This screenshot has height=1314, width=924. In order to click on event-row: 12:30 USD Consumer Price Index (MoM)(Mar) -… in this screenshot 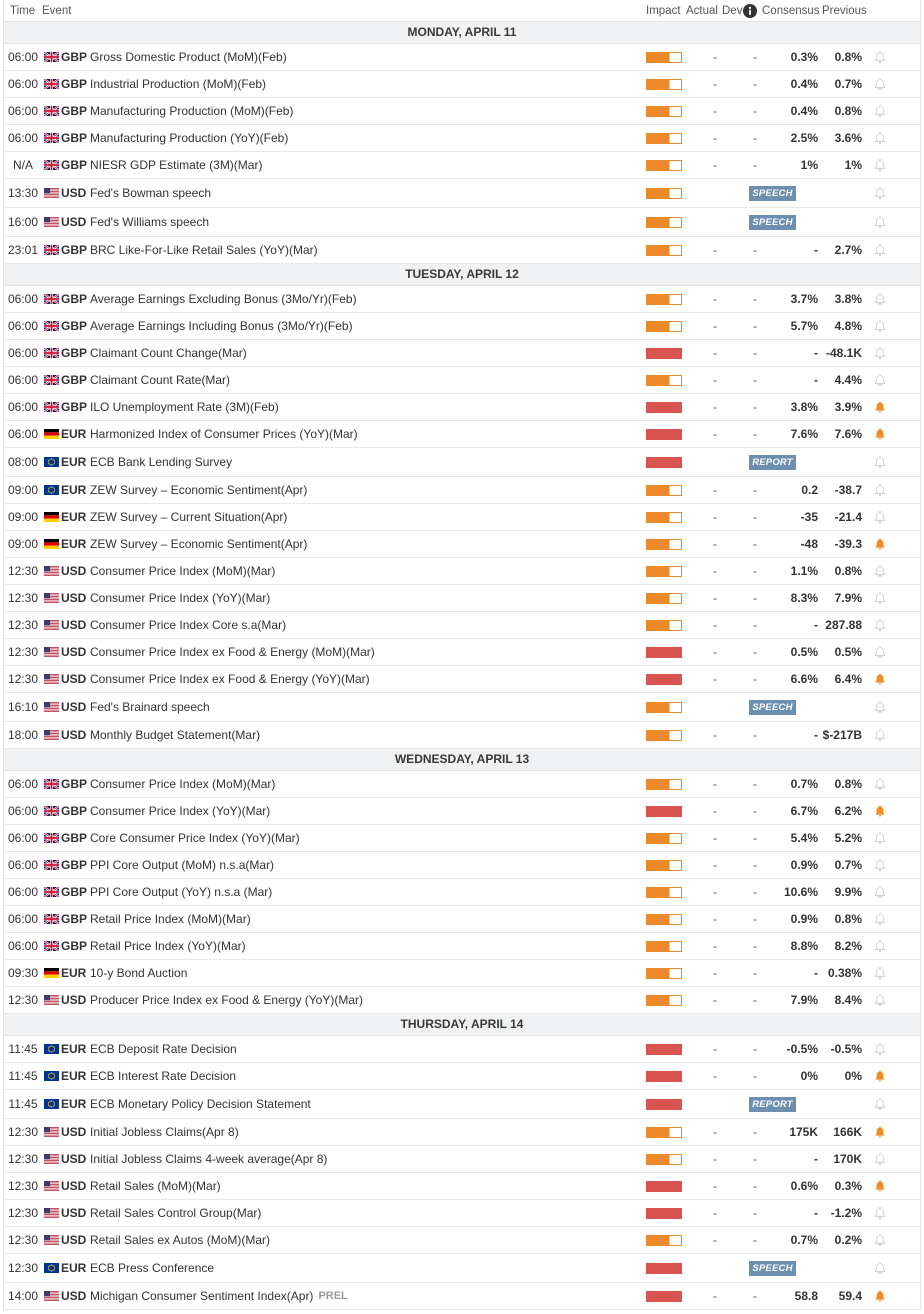, I will do `click(462, 571)`.